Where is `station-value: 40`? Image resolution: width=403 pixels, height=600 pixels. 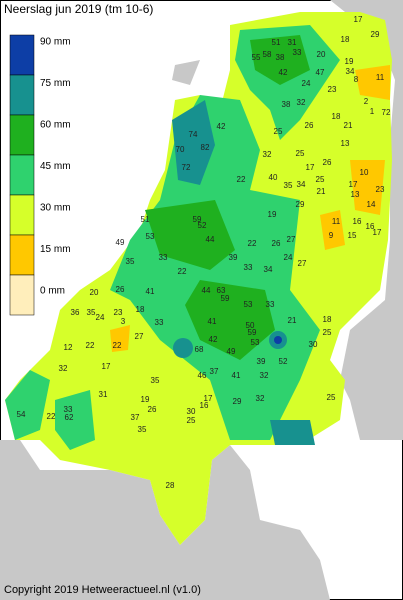 station-value: 40 is located at coordinates (273, 177).